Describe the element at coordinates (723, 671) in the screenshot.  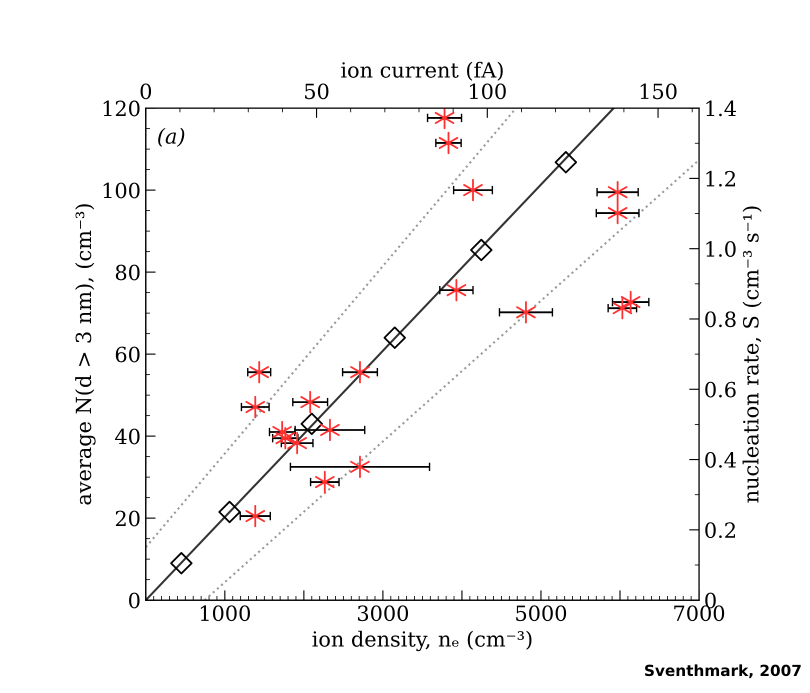
I see `text: Sventhmark, 2007` at that location.